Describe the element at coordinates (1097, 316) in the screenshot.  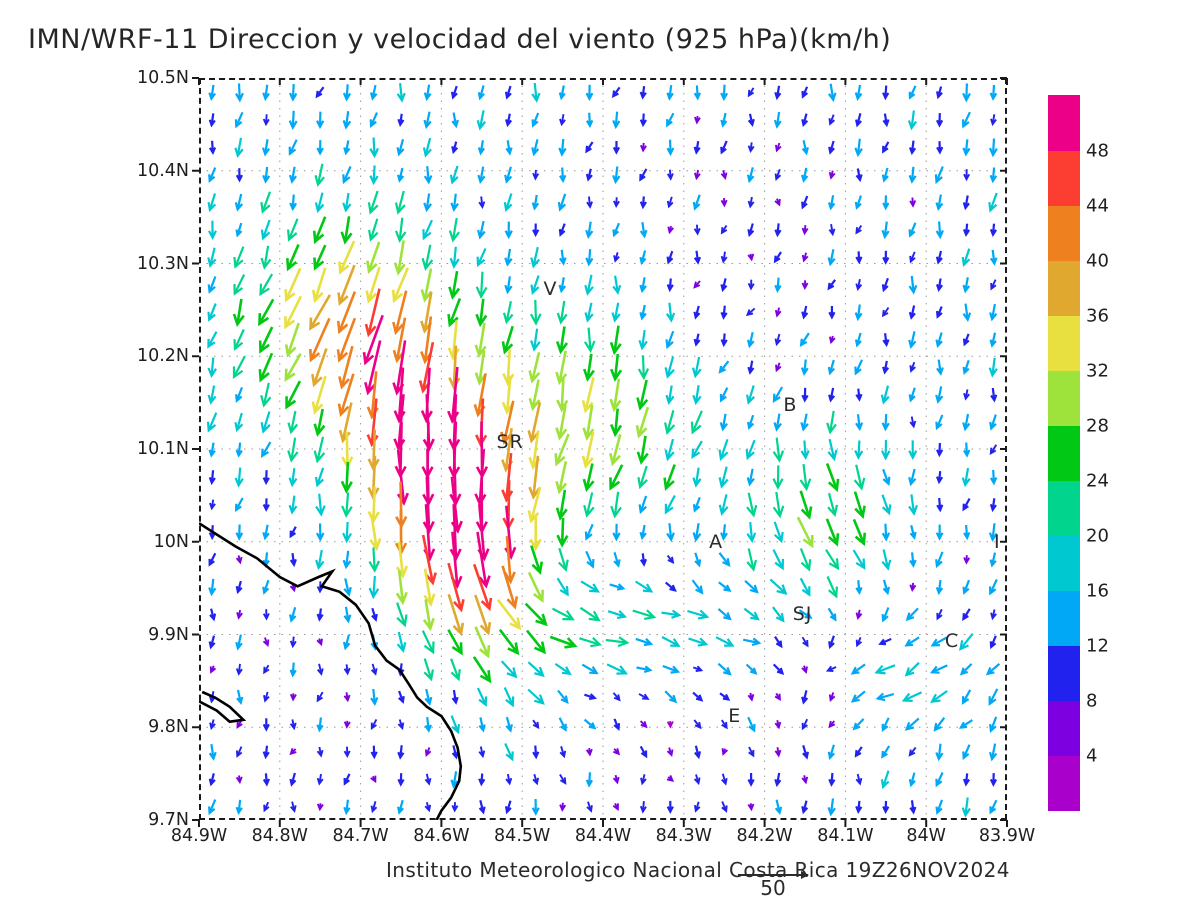
I see `colorbar-tick-label: 36` at that location.